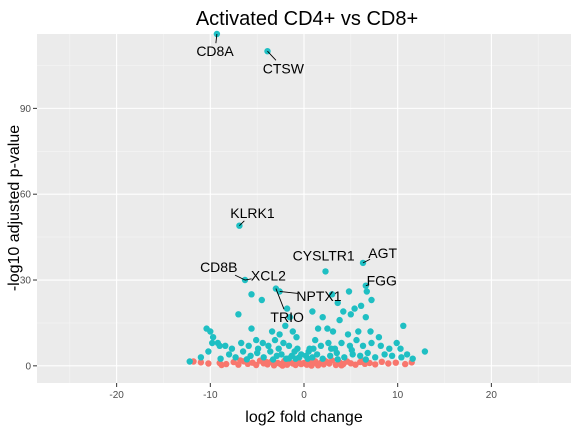  I want to click on gene-label: NPTX1, so click(318, 296).